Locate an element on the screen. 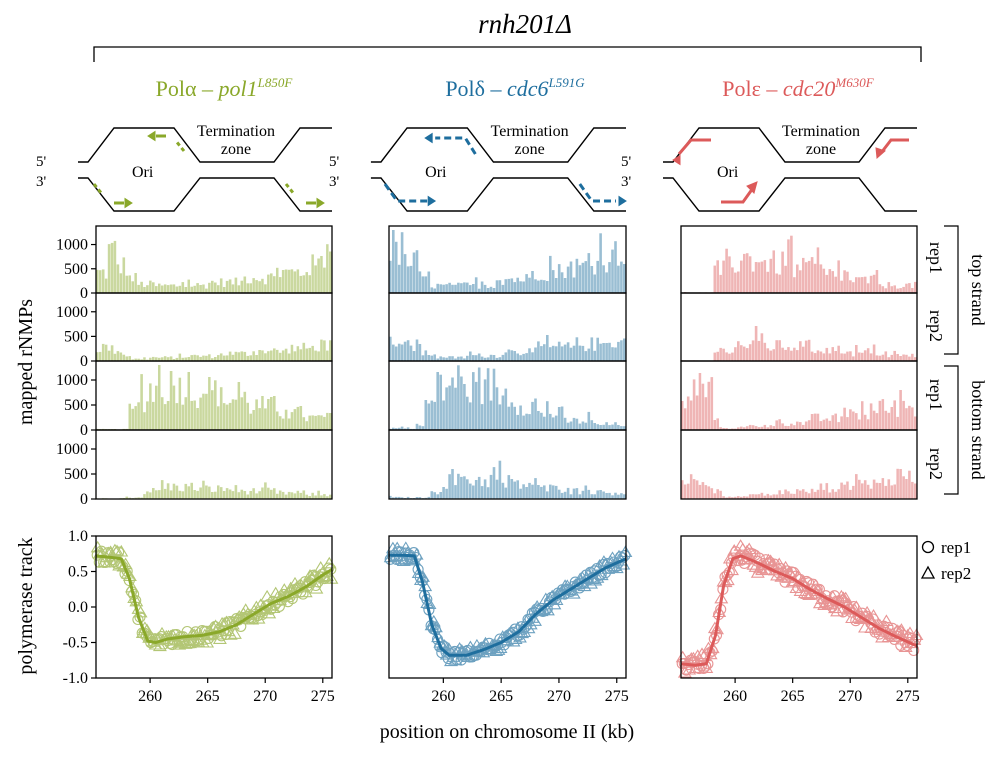 This screenshot has width=1000, height=758. leading-bottom is located at coordinates (738, 195).